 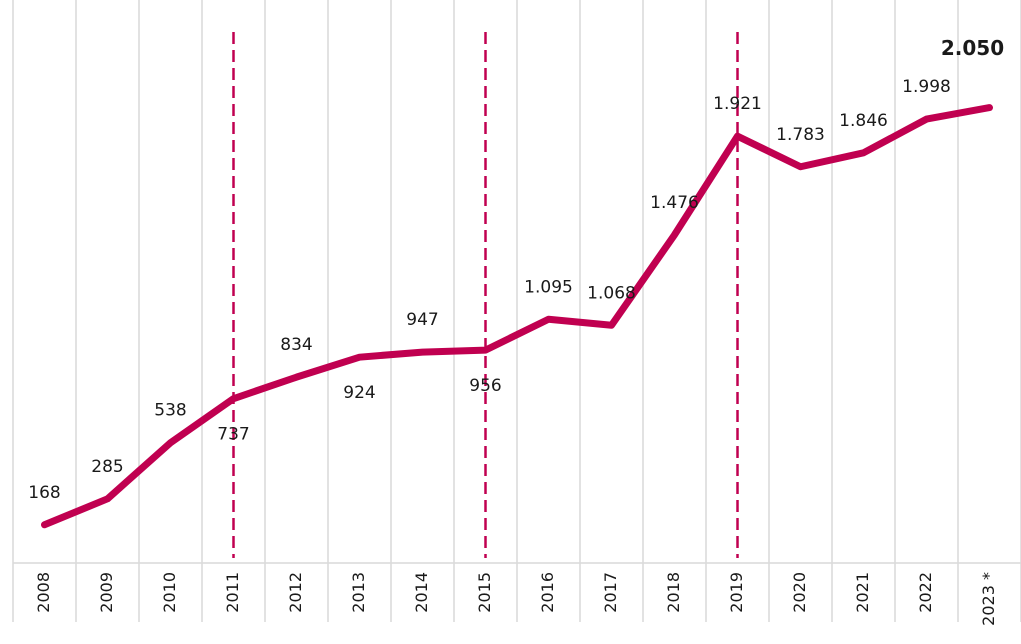 I want to click on x-tick-label: 2018, so click(x=673, y=592).